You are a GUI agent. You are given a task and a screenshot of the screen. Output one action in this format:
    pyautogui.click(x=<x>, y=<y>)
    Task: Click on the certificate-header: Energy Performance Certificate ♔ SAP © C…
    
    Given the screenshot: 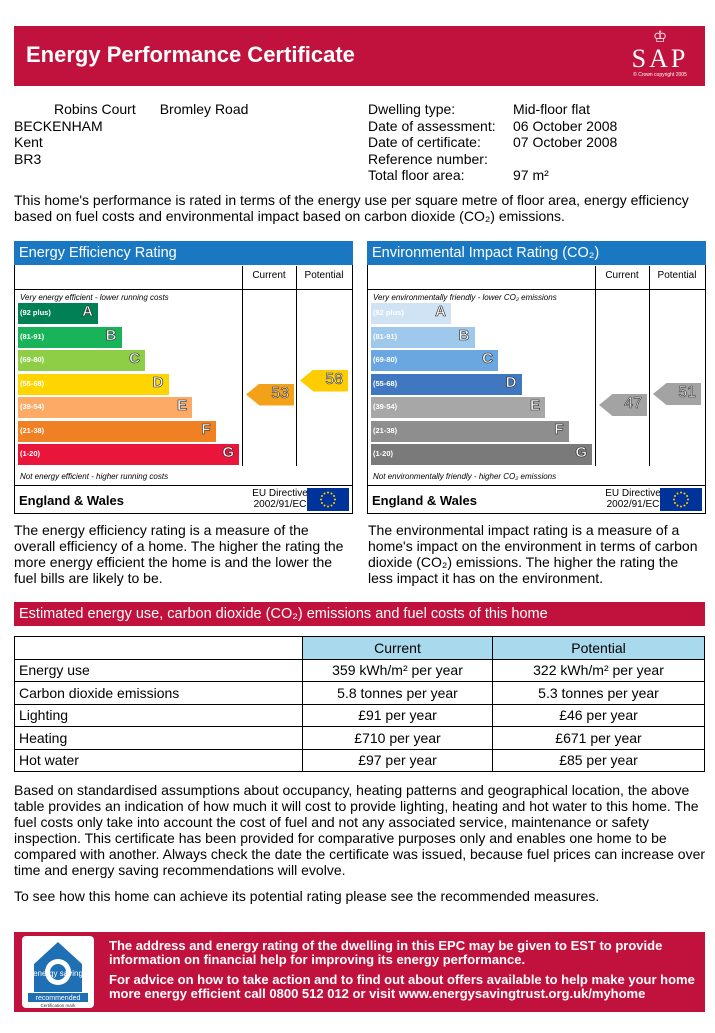 What is the action you would take?
    pyautogui.click(x=359, y=56)
    